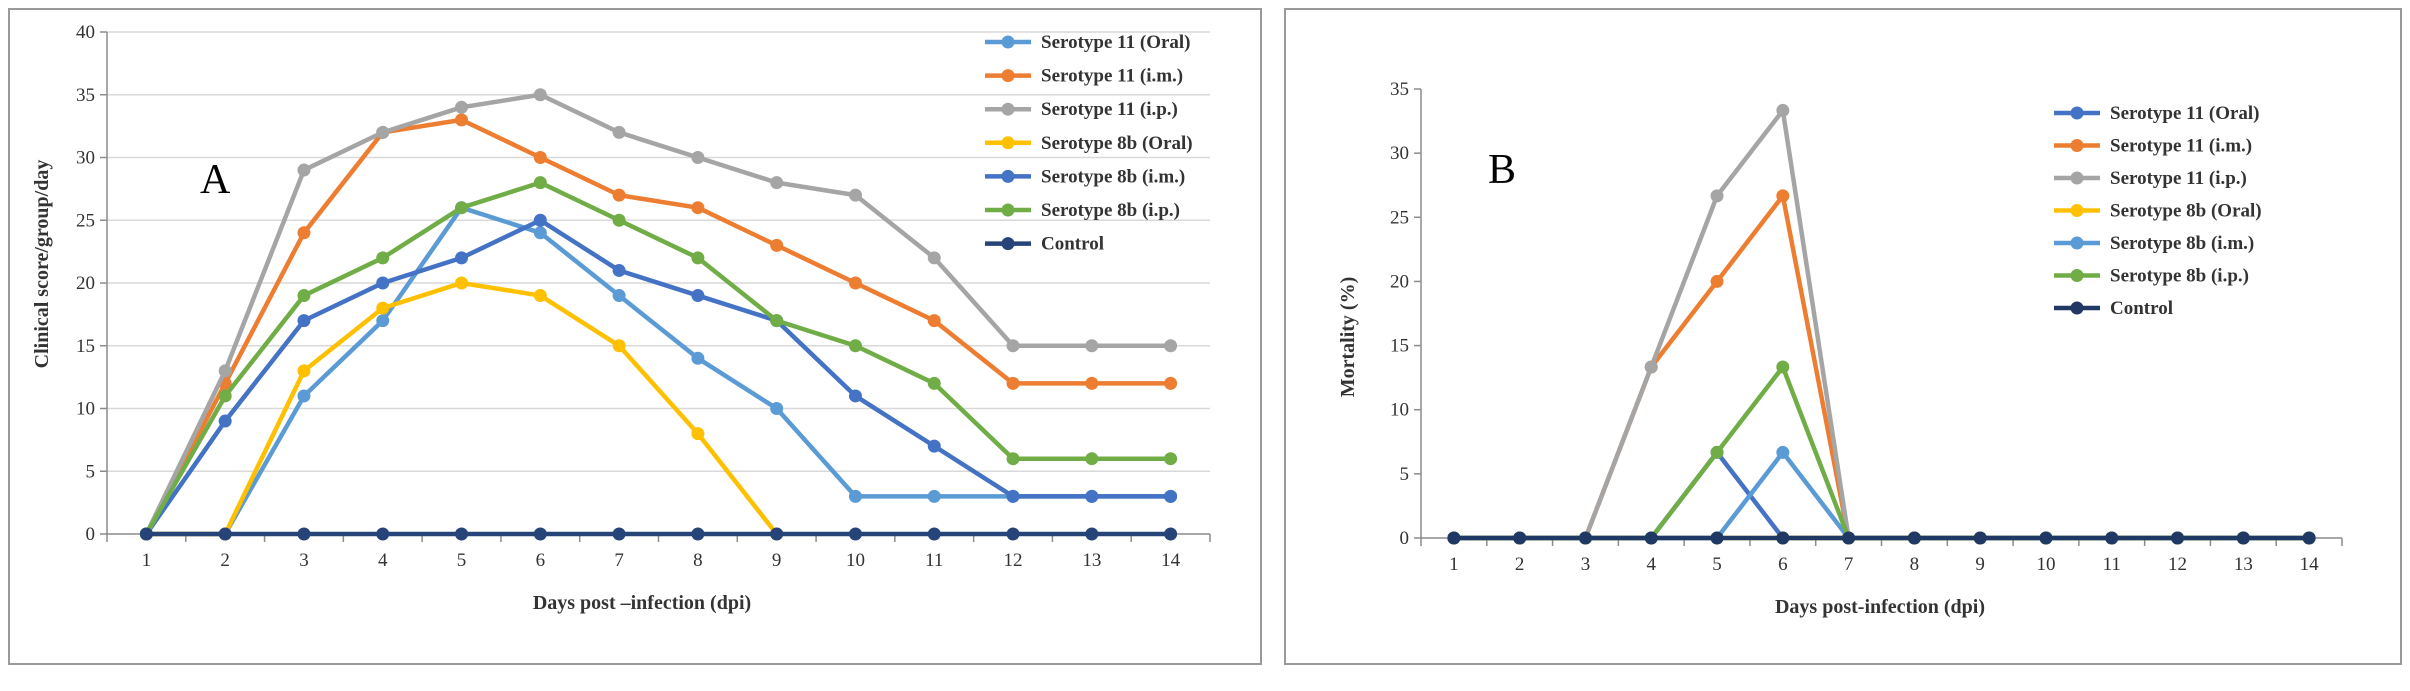 Image resolution: width=2410 pixels, height=691 pixels. Describe the element at coordinates (642, 603) in the screenshot. I see `x-axis-title-a: Days post –infection (dpi)` at that location.